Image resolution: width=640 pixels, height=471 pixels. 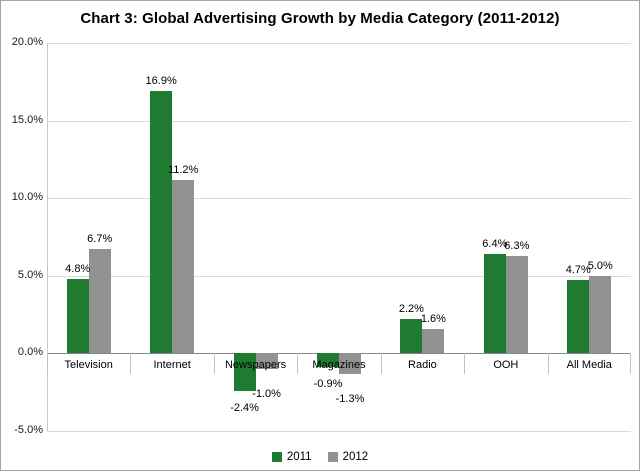 What do you see at coordinates (266, 361) in the screenshot?
I see `bar-2012-newspapers` at bounding box center [266, 361].